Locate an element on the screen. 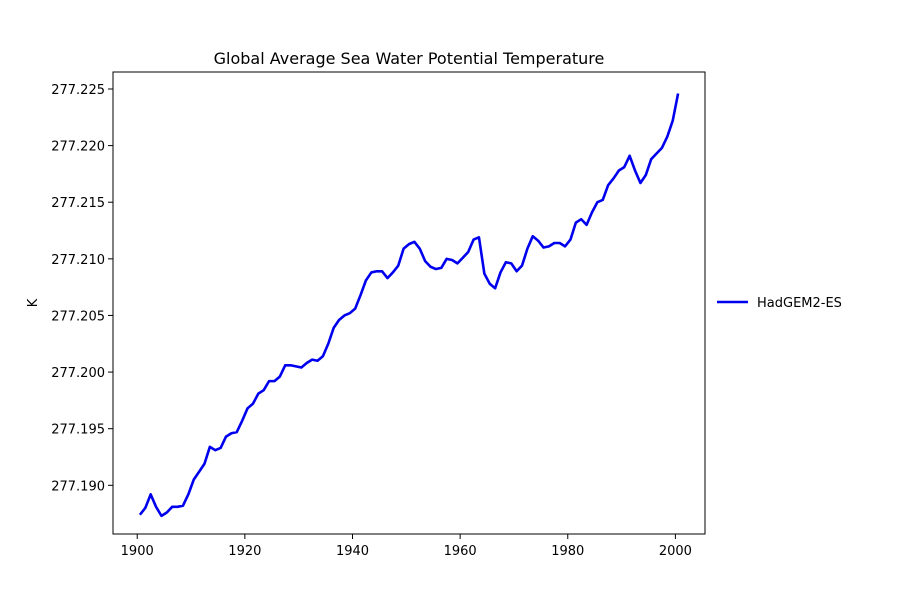  legend-label-hadgem2-es: HadGEM2-ES is located at coordinates (799, 303).